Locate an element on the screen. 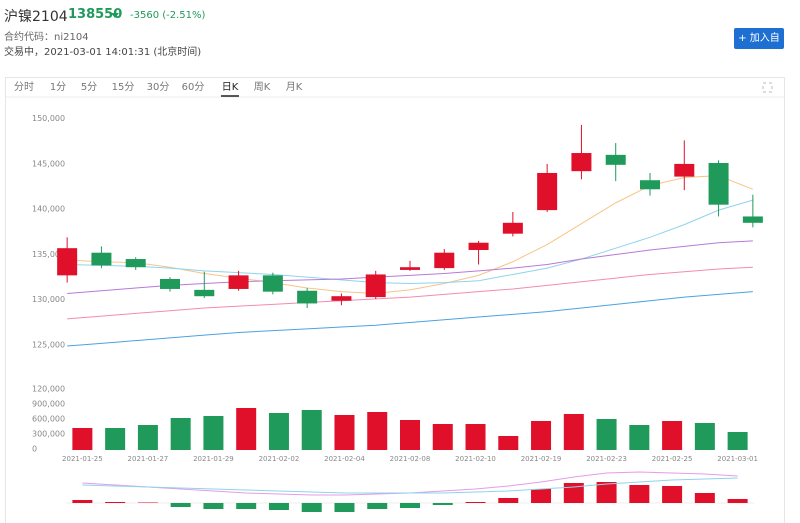 The width and height of the screenshot is (800, 523). trade-status: 交易中，2021-03-01 14:01:31 (北京时间) is located at coordinates (103, 52).